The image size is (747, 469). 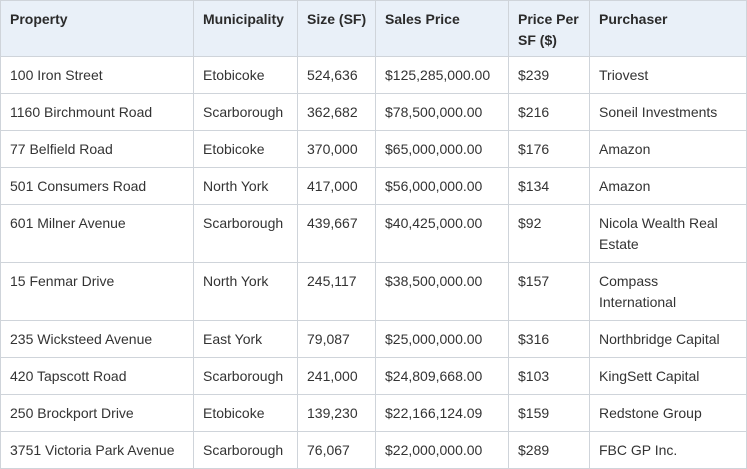 I want to click on cell-size: 439,667, so click(x=336, y=233).